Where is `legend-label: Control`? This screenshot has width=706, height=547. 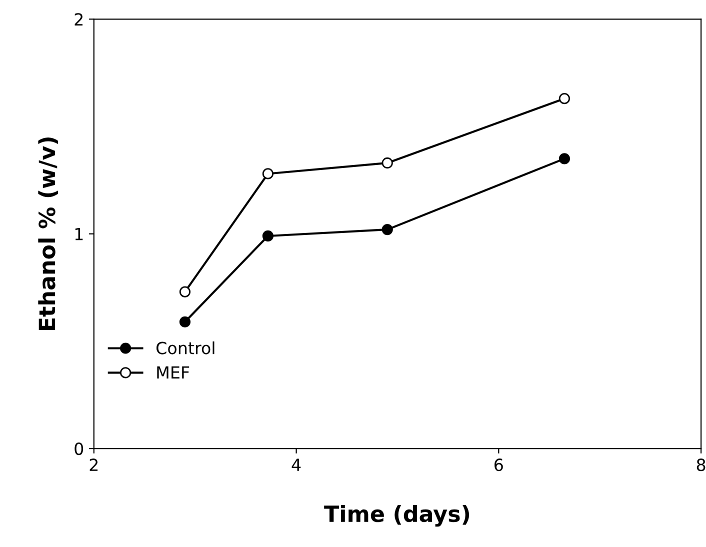 legend-label: Control is located at coordinates (185, 347).